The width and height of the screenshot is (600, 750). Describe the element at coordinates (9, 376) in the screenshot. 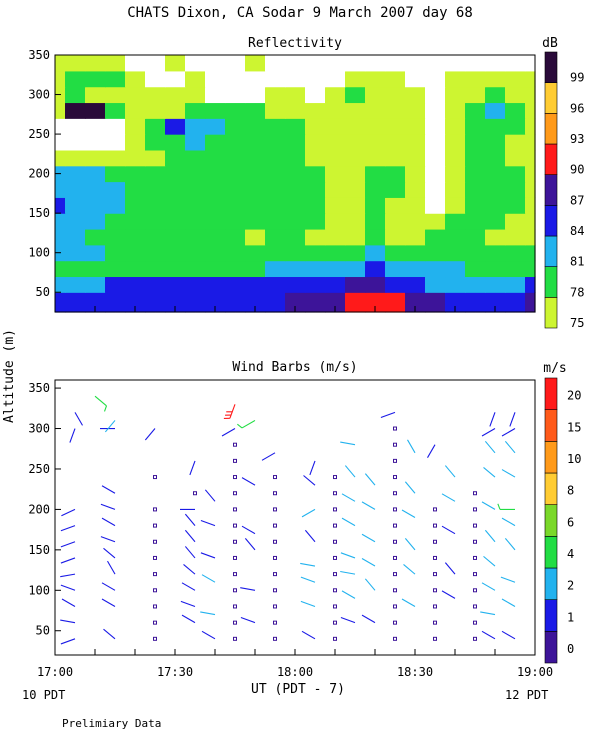

I see `altitude-axis-label: Altitude (m)` at that location.